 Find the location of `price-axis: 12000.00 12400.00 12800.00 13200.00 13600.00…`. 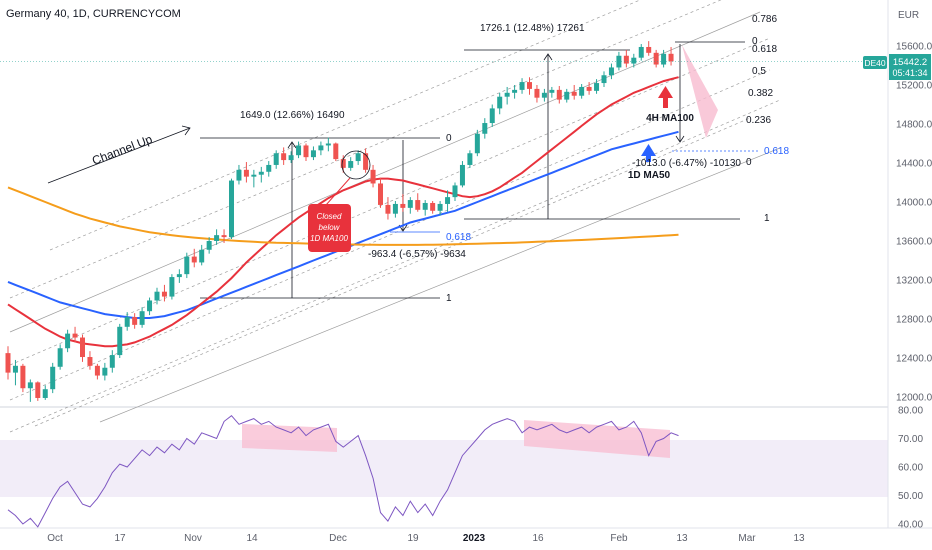

price-axis: 12000.00 12400.00 12800.00 13200.00 13600.00… is located at coordinates (914, 223).